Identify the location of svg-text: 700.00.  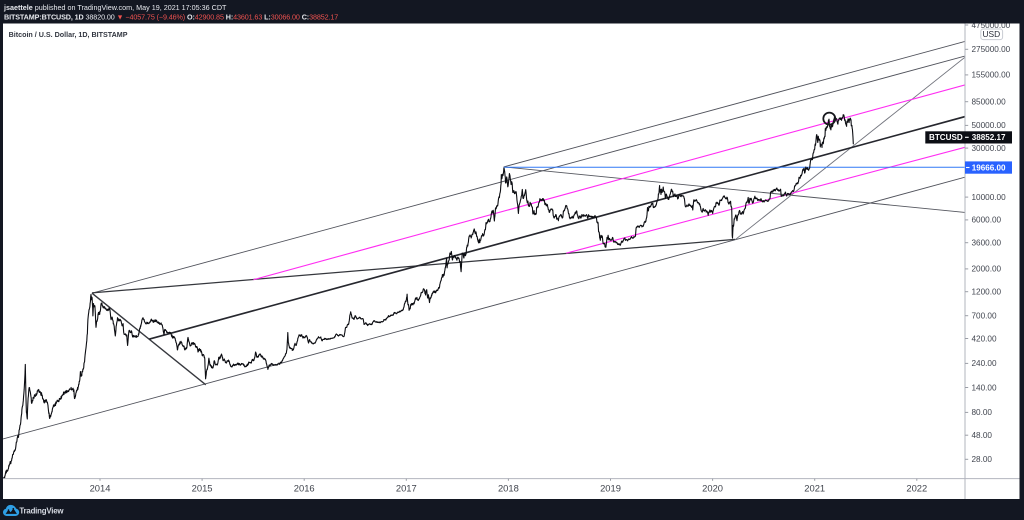
(984, 316).